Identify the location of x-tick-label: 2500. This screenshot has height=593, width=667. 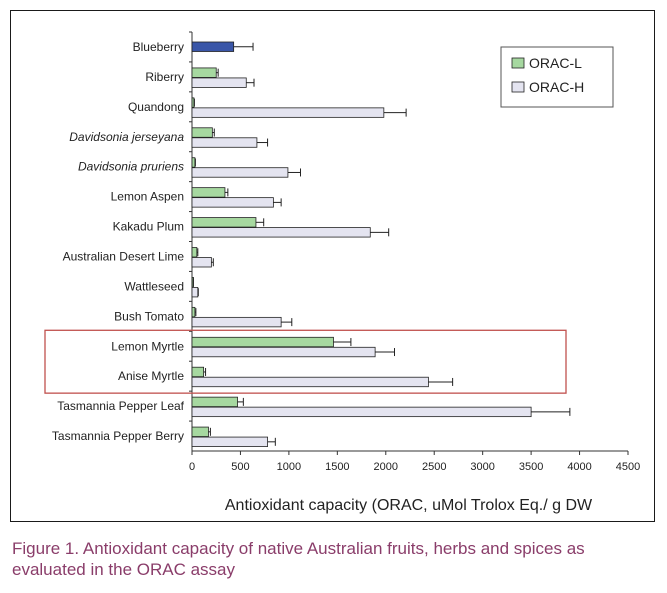
(434, 467).